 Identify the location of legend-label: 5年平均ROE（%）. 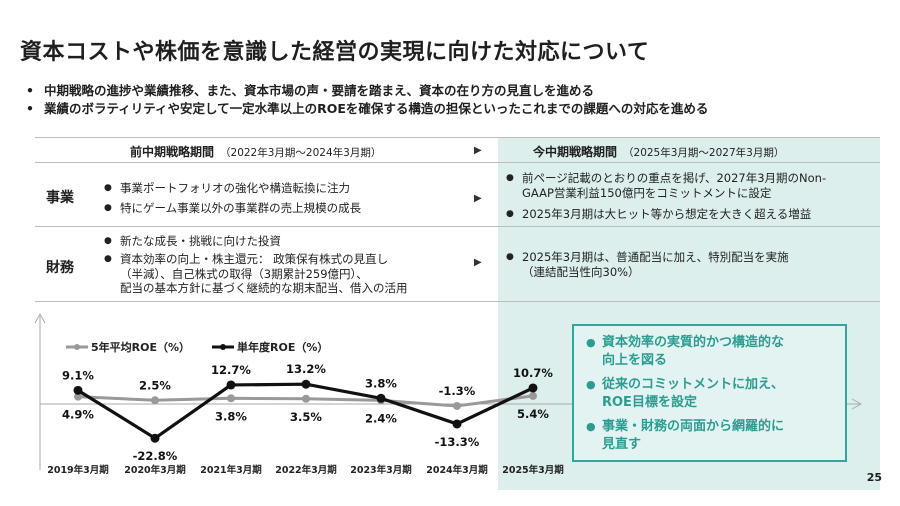
(140, 347).